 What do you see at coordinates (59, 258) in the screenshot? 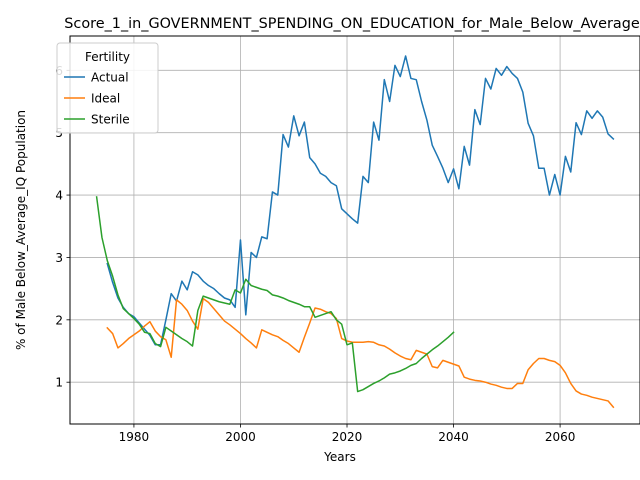
I see `y-tick-label: 3` at bounding box center [59, 258].